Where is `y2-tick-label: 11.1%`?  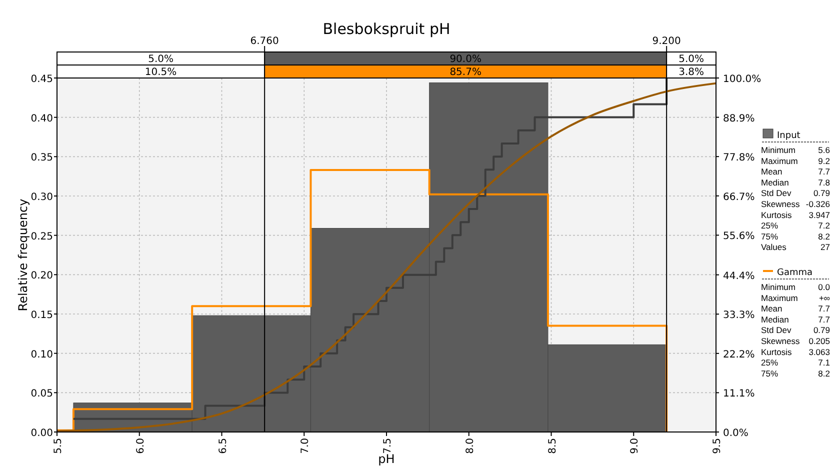 y2-tick-label: 11.1% is located at coordinates (739, 394).